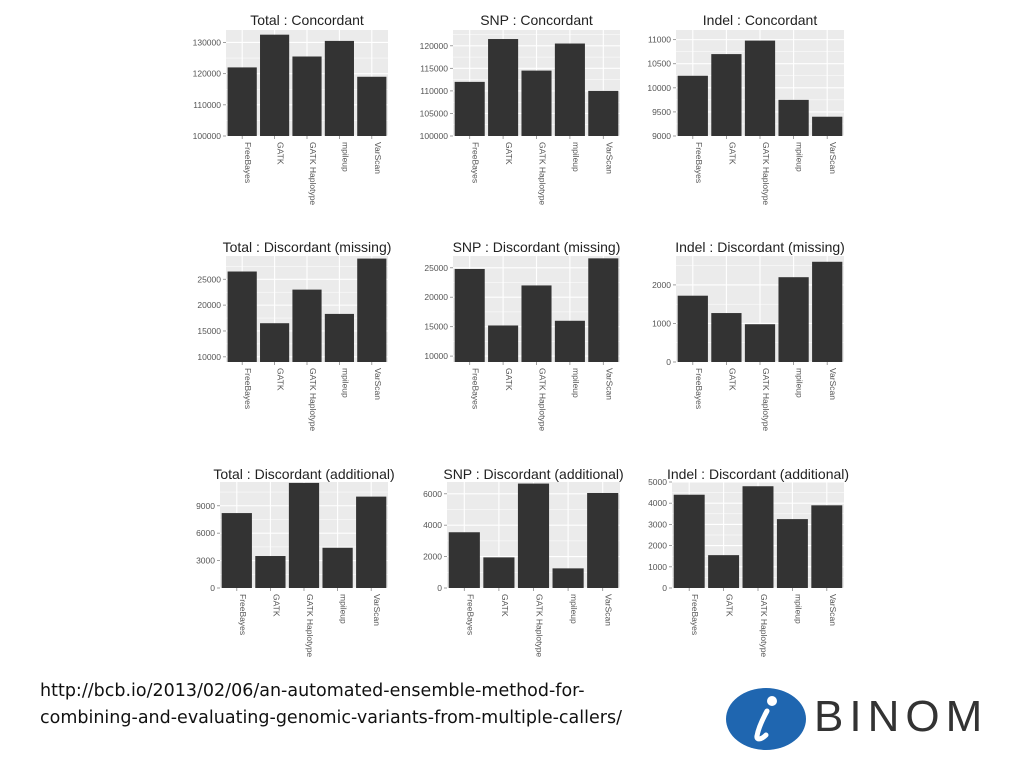 The width and height of the screenshot is (1024, 767). I want to click on y-tick-label: 25000, so click(436, 268).